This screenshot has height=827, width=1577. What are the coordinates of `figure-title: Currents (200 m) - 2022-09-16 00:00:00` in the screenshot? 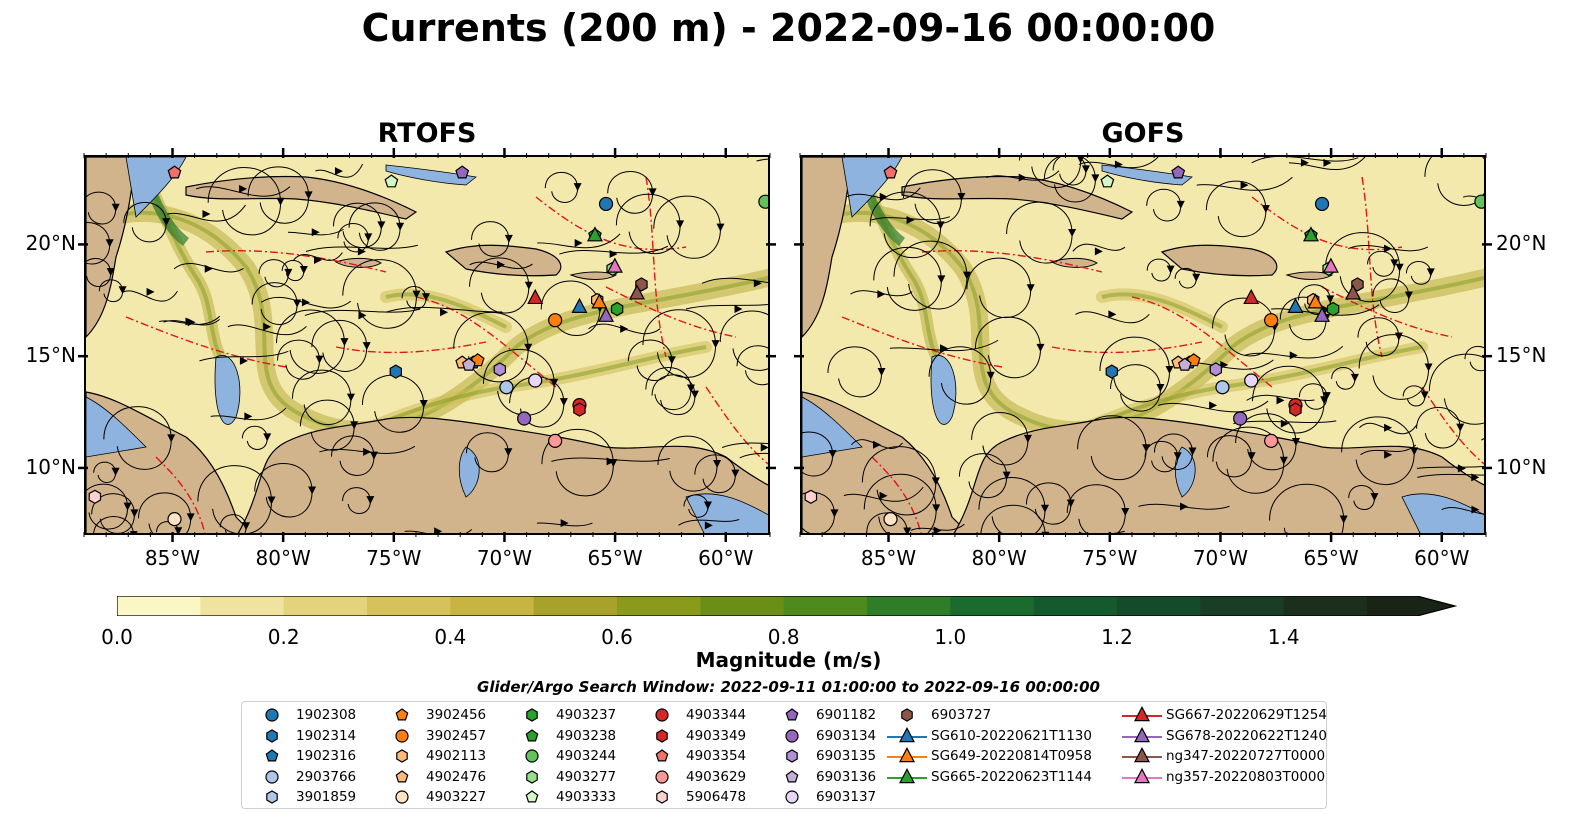 It's located at (788, 28).